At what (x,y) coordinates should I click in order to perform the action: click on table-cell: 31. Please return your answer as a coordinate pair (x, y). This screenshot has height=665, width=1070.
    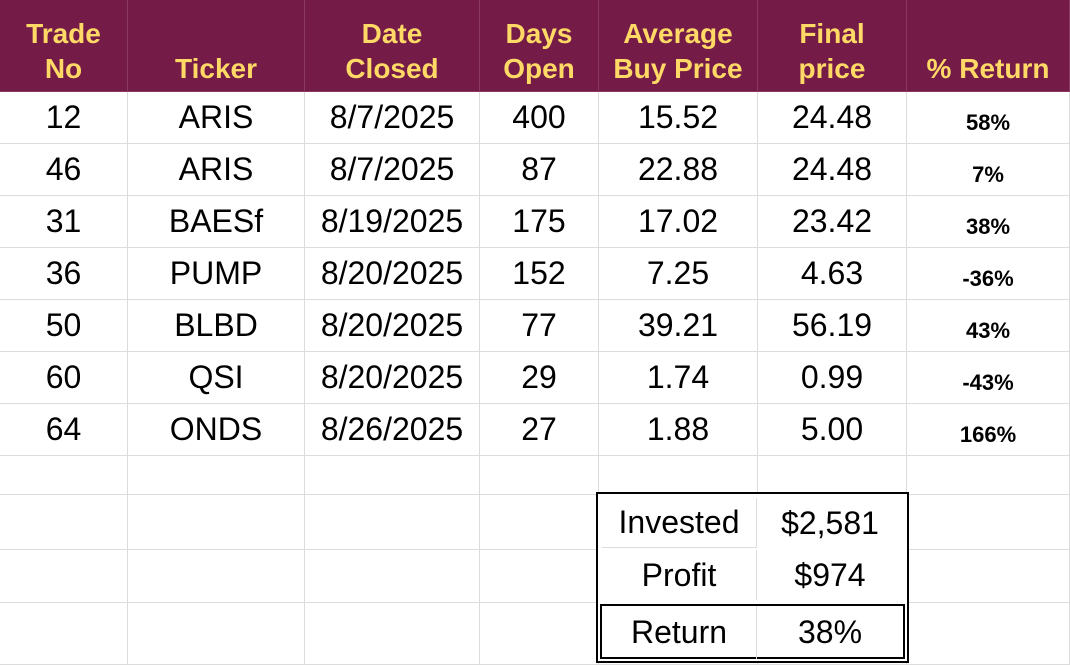
    Looking at the image, I should click on (64, 222).